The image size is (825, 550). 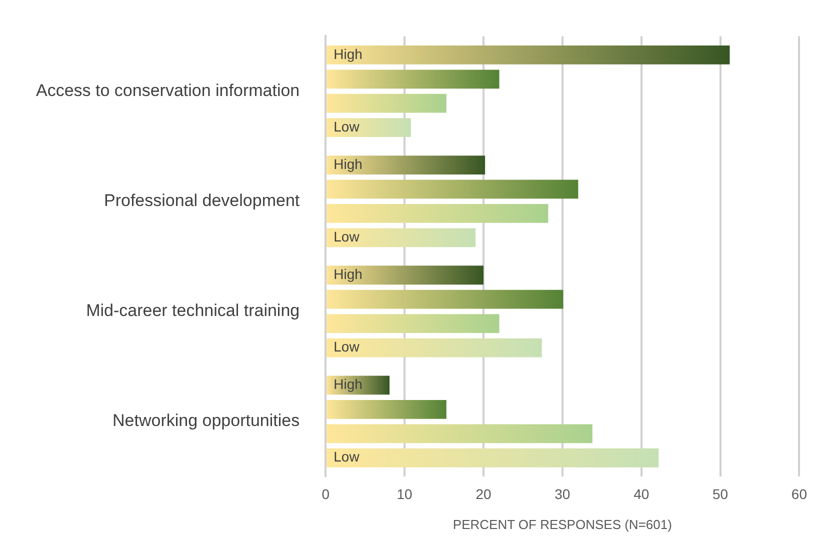 What do you see at coordinates (326, 494) in the screenshot?
I see `x-tick-label: 0` at bounding box center [326, 494].